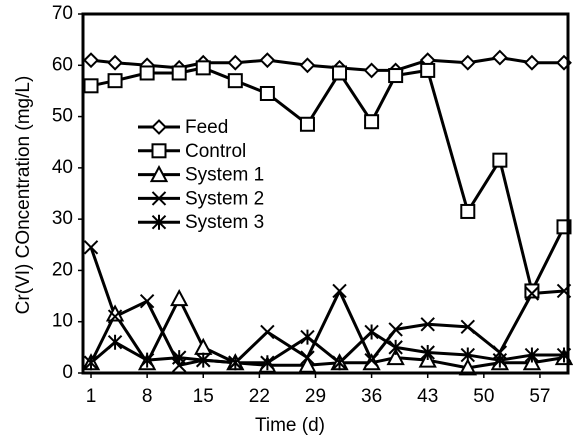 The height and width of the screenshot is (443, 573). What do you see at coordinates (62, 321) in the screenshot?
I see `y-tick-label: 10` at bounding box center [62, 321].